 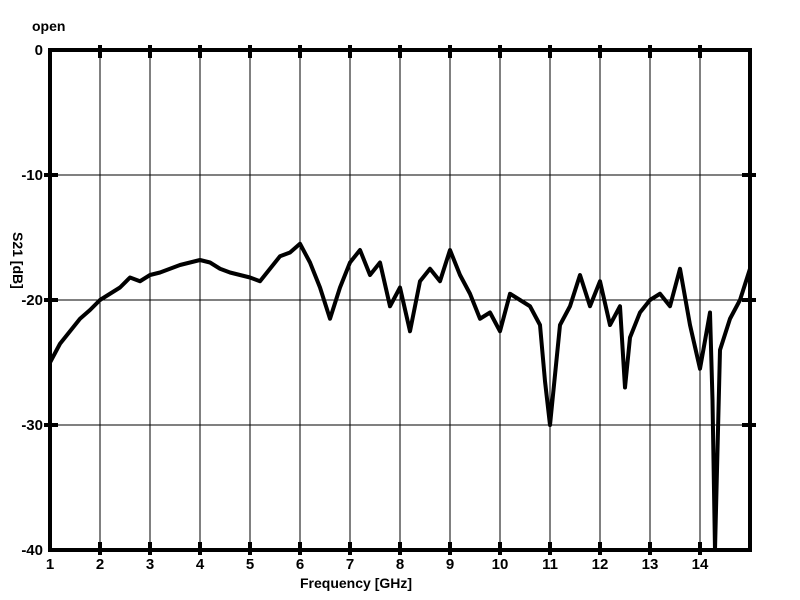 I want to click on x-tick-label: 9, so click(x=450, y=564).